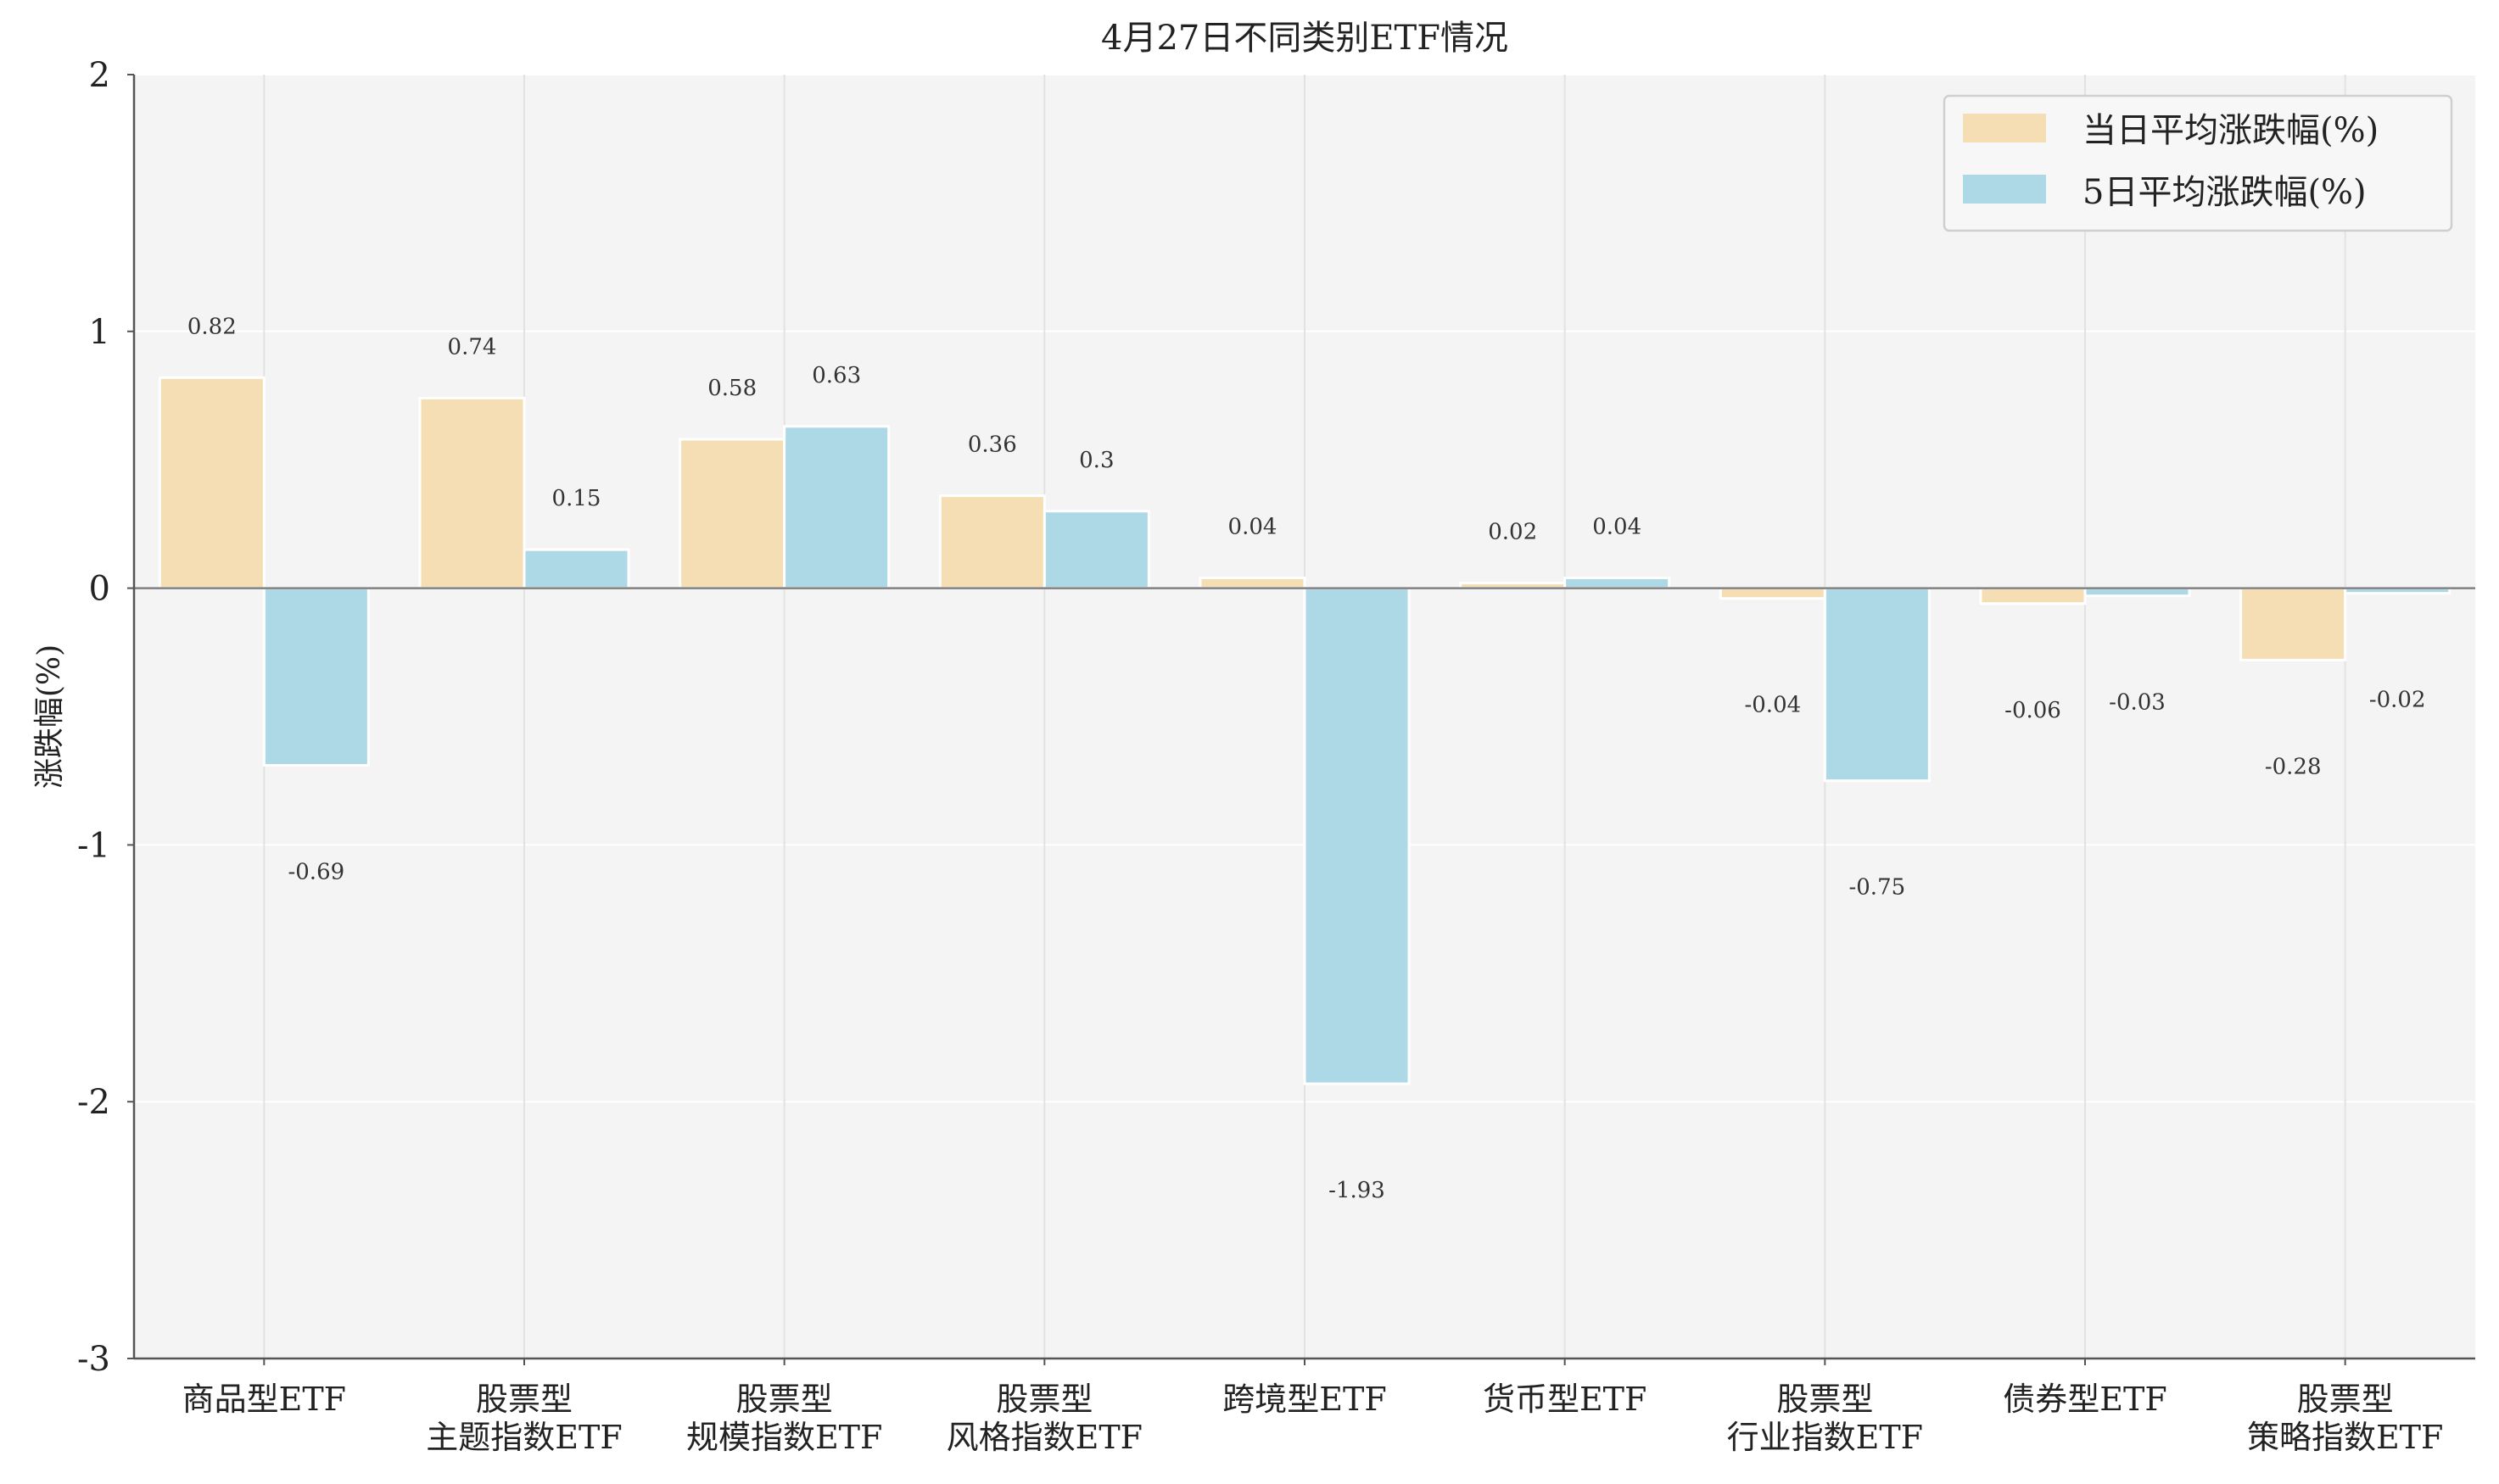  What do you see at coordinates (93, 1102) in the screenshot?
I see `y-tick-label: -2` at bounding box center [93, 1102].